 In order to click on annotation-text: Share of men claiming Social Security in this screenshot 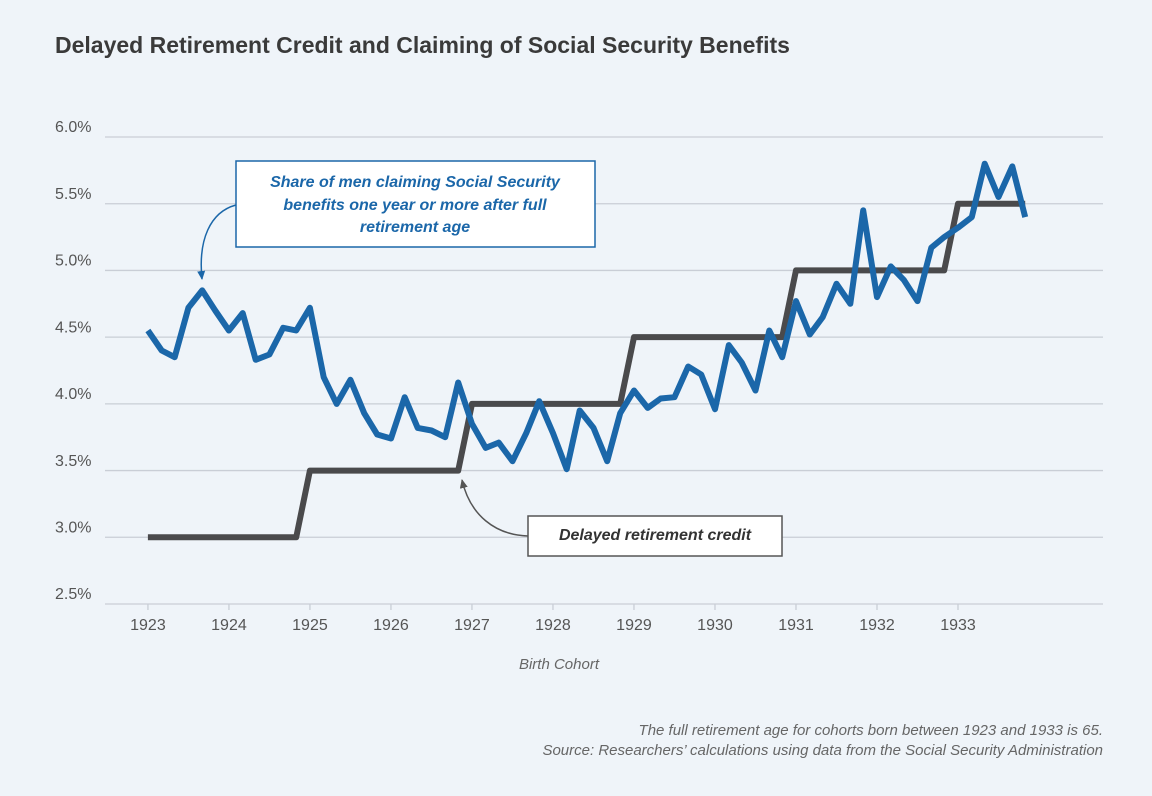, I will do `click(415, 182)`.